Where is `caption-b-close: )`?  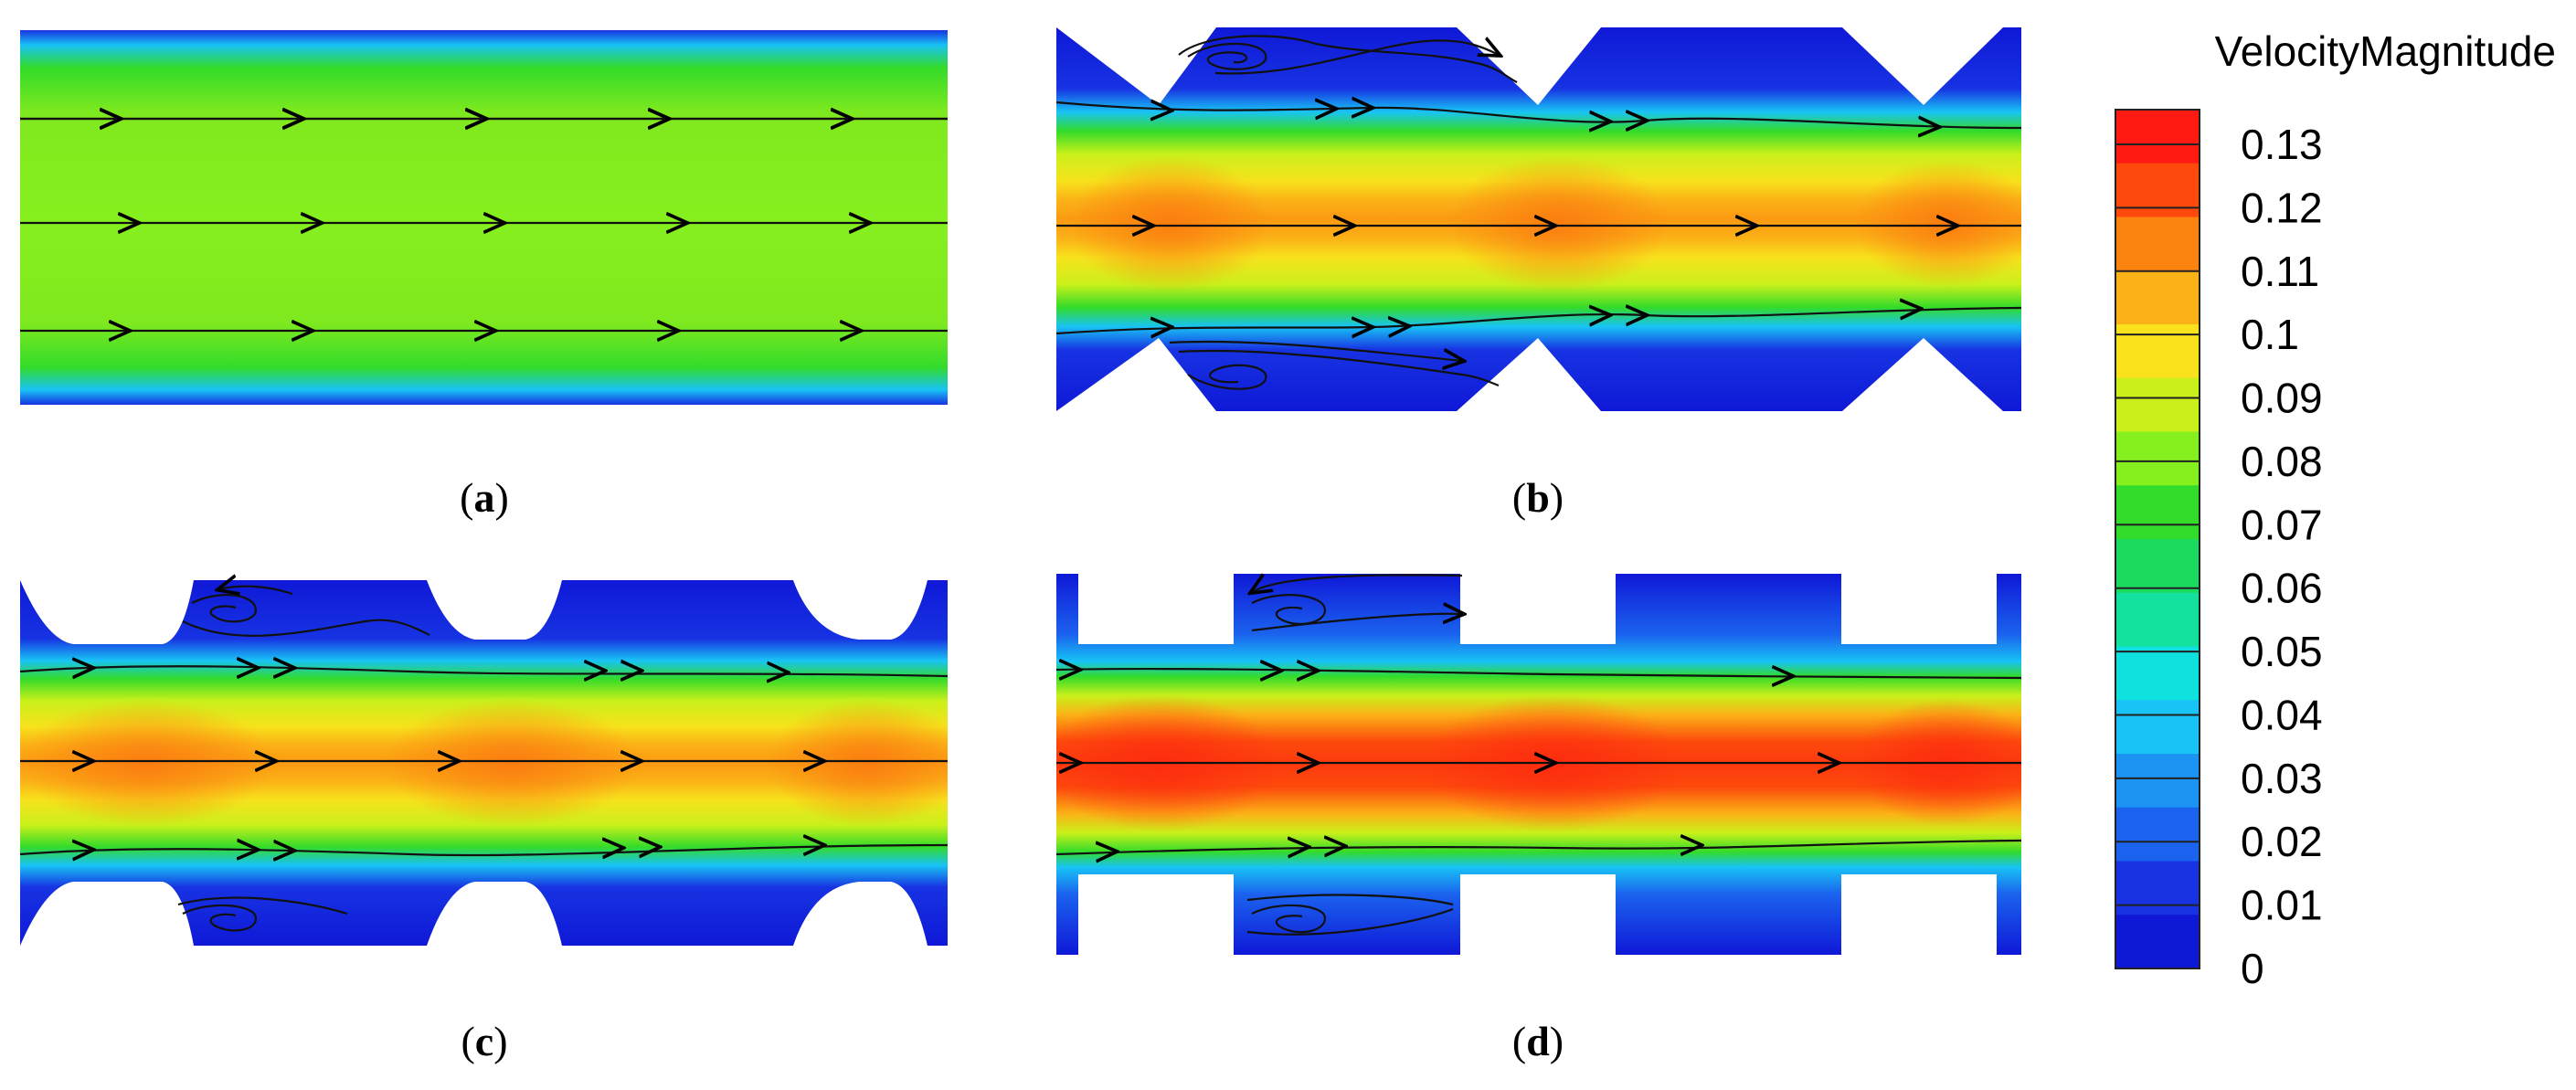 caption-b-close: ) is located at coordinates (1557, 498).